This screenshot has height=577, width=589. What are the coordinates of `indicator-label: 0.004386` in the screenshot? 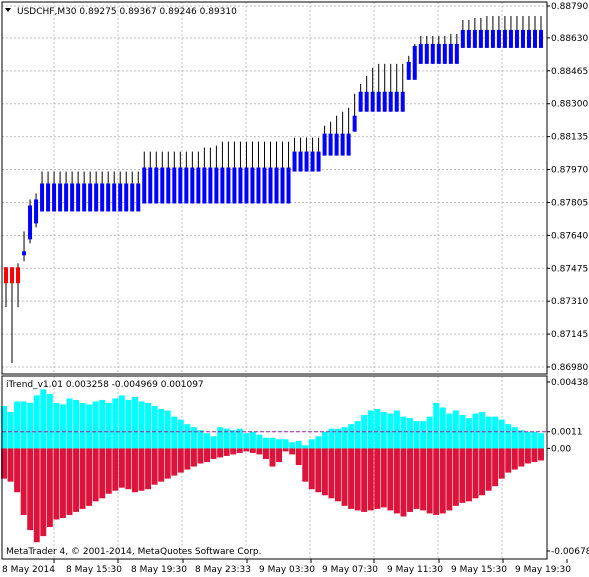 It's located at (570, 383).